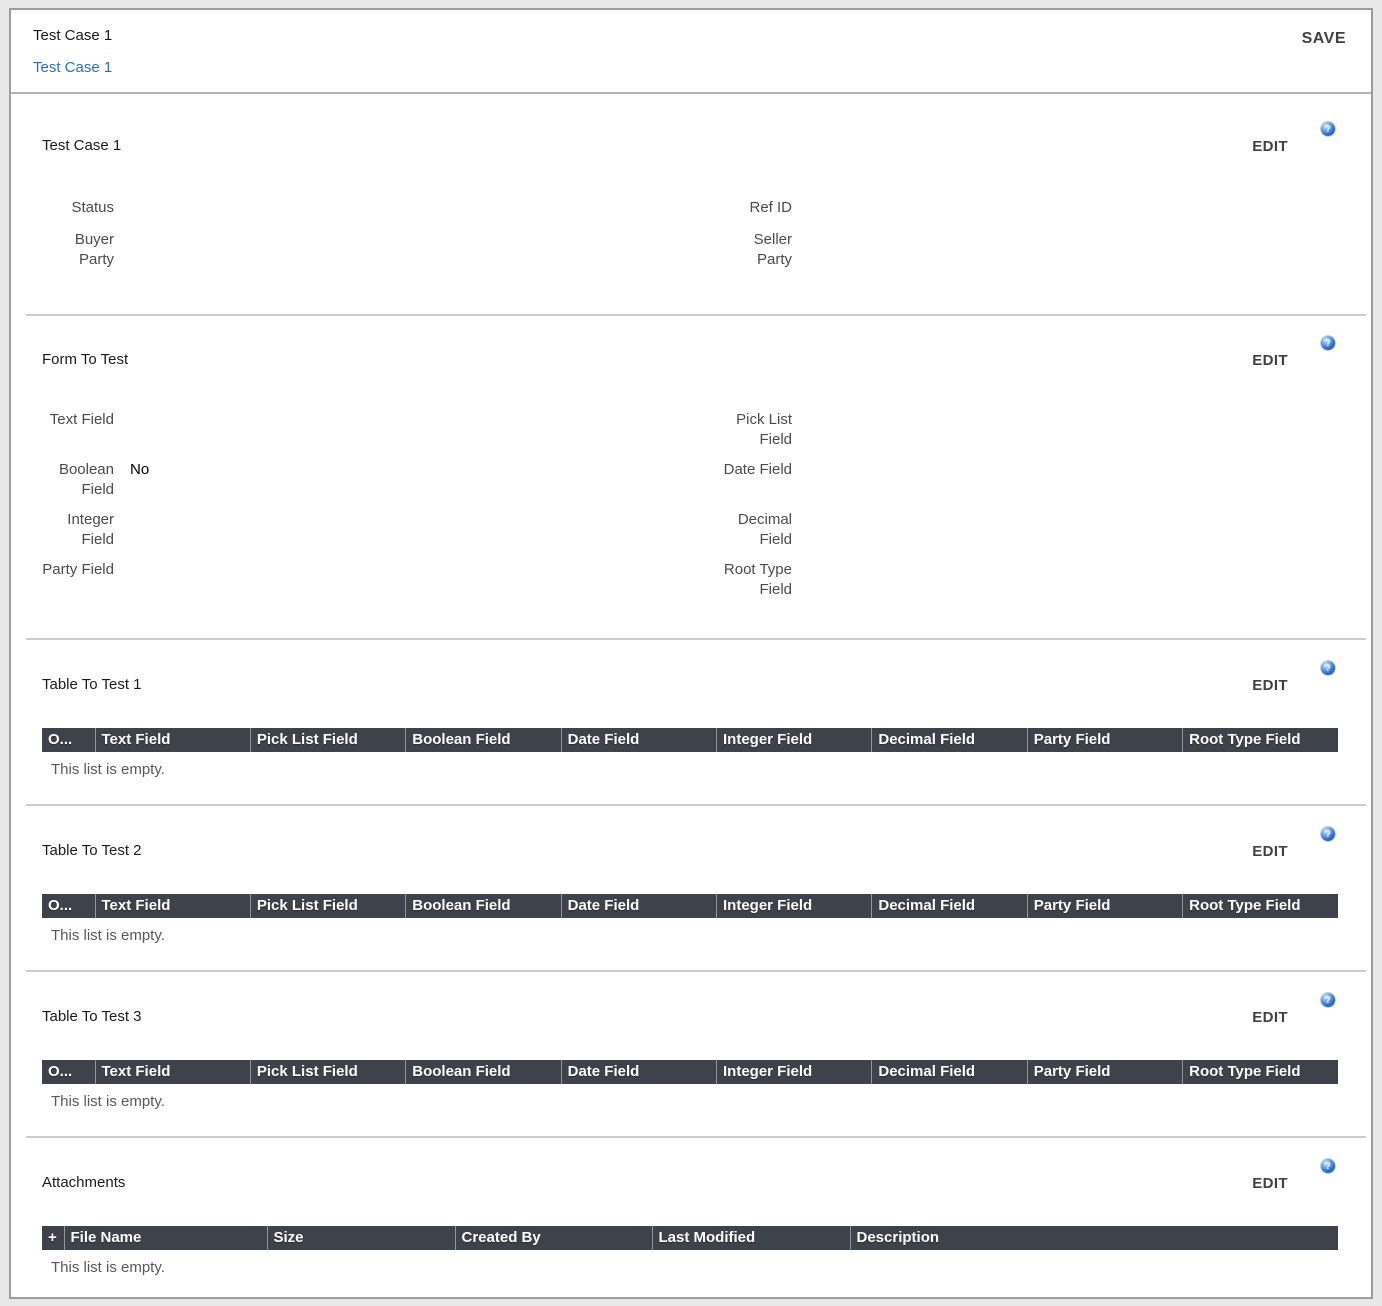  Describe the element at coordinates (73, 67) in the screenshot. I see `record-link: Test Case 1` at that location.